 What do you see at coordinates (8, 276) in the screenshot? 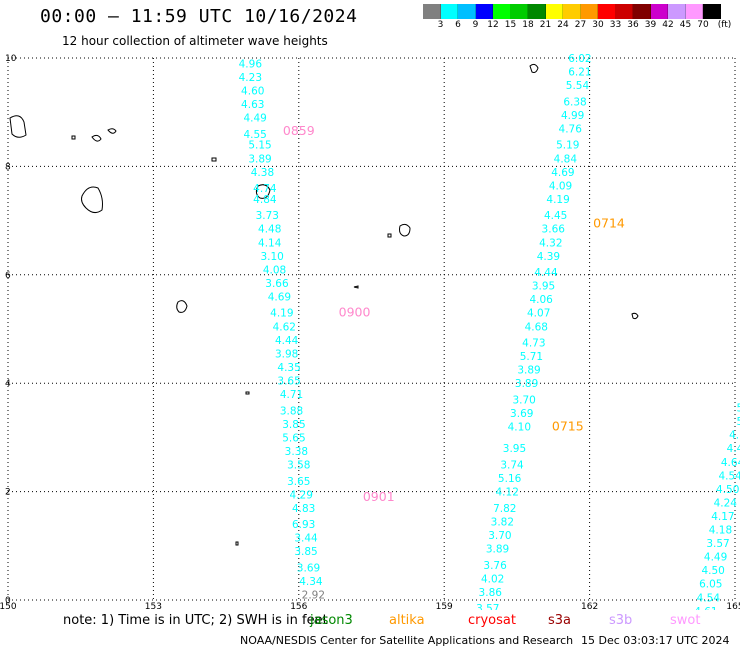
I see `y-tick-label: 6` at bounding box center [8, 276].